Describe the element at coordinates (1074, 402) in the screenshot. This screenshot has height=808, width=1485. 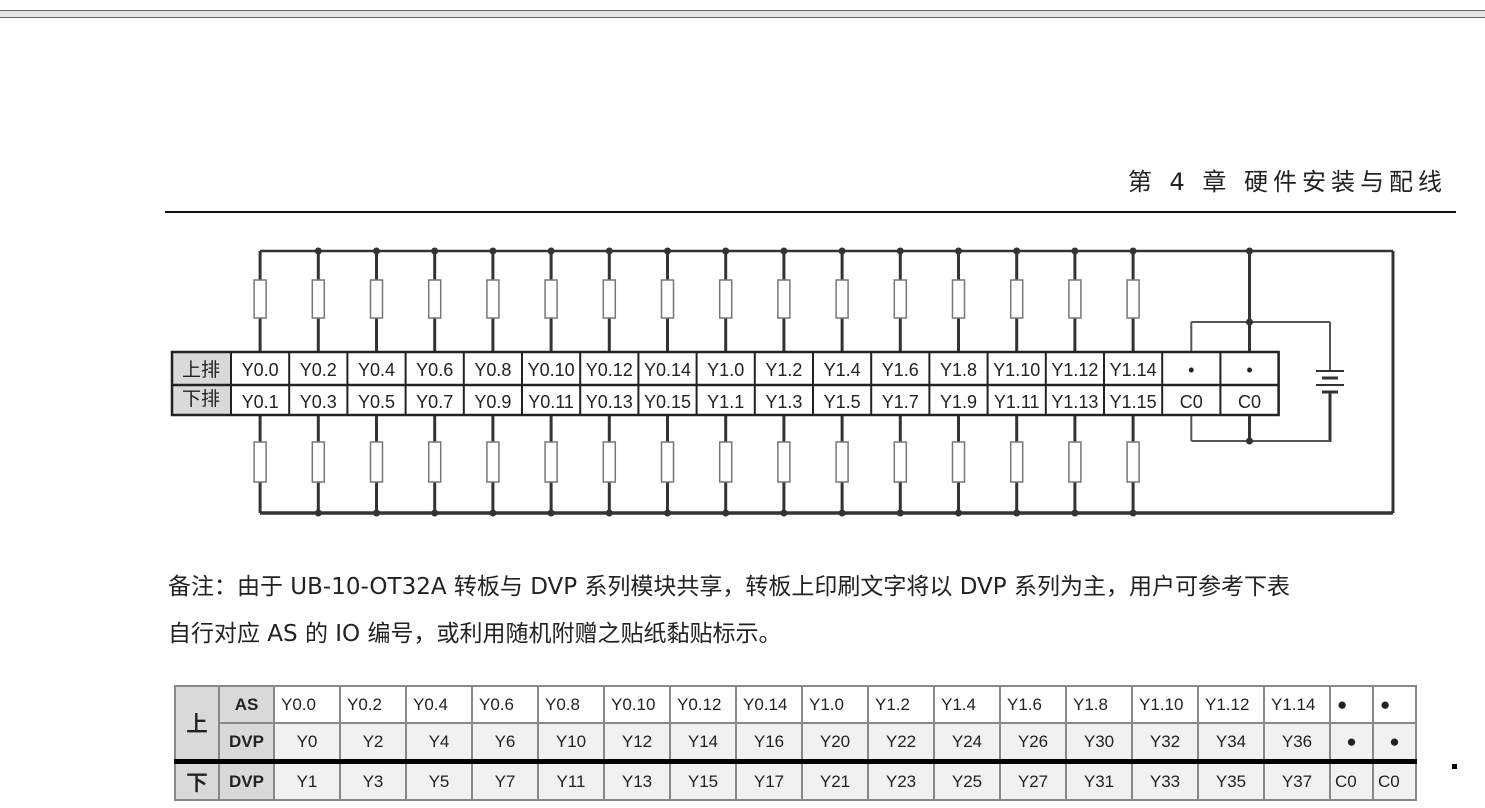
I see `terminal-lower: Y1.13` at that location.